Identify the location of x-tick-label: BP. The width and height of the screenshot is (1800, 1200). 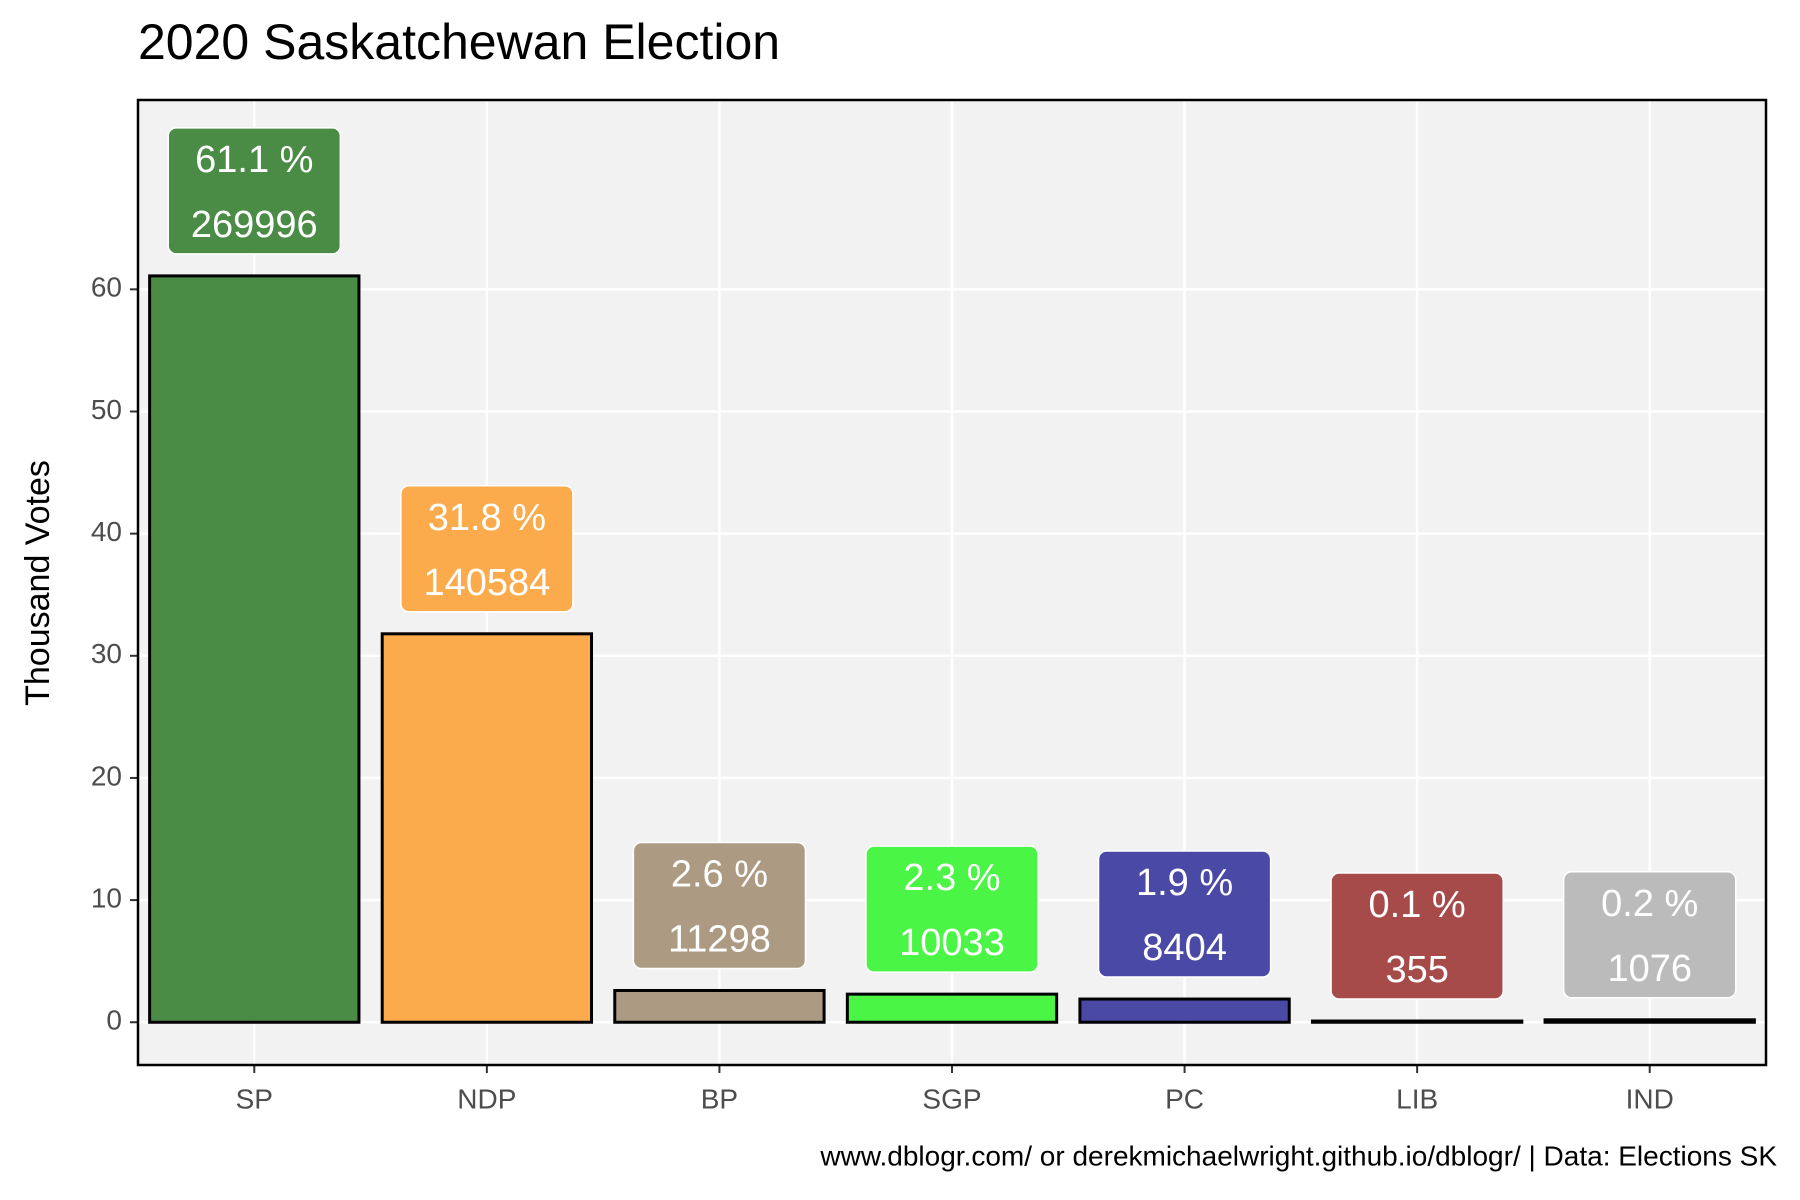
(719, 1098).